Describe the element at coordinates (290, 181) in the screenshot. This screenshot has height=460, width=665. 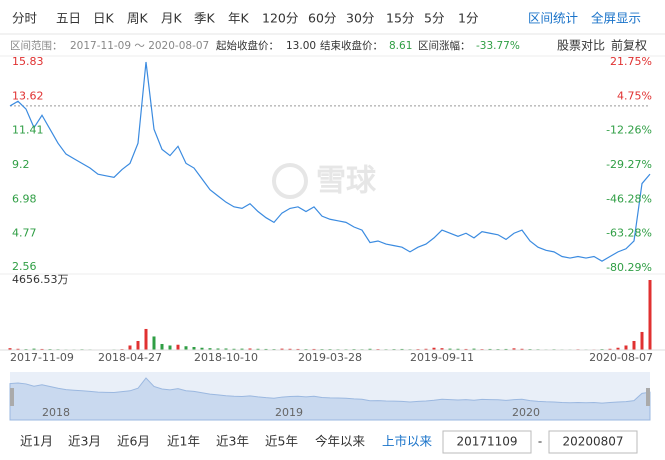
I see `watermark-logo` at that location.